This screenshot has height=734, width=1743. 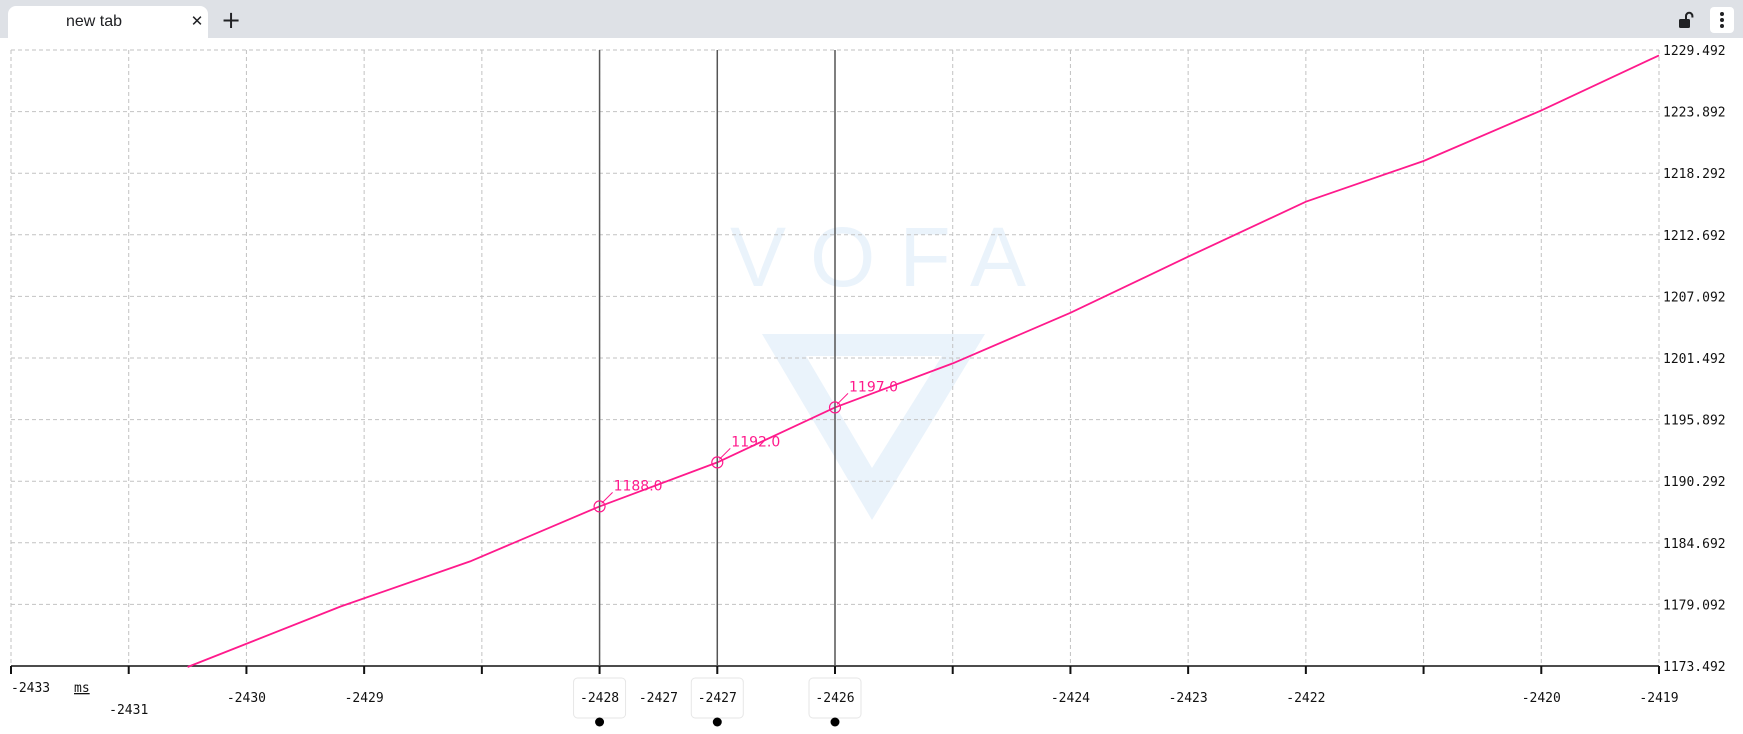 I want to click on x-tick-label: -2427, so click(x=658, y=698).